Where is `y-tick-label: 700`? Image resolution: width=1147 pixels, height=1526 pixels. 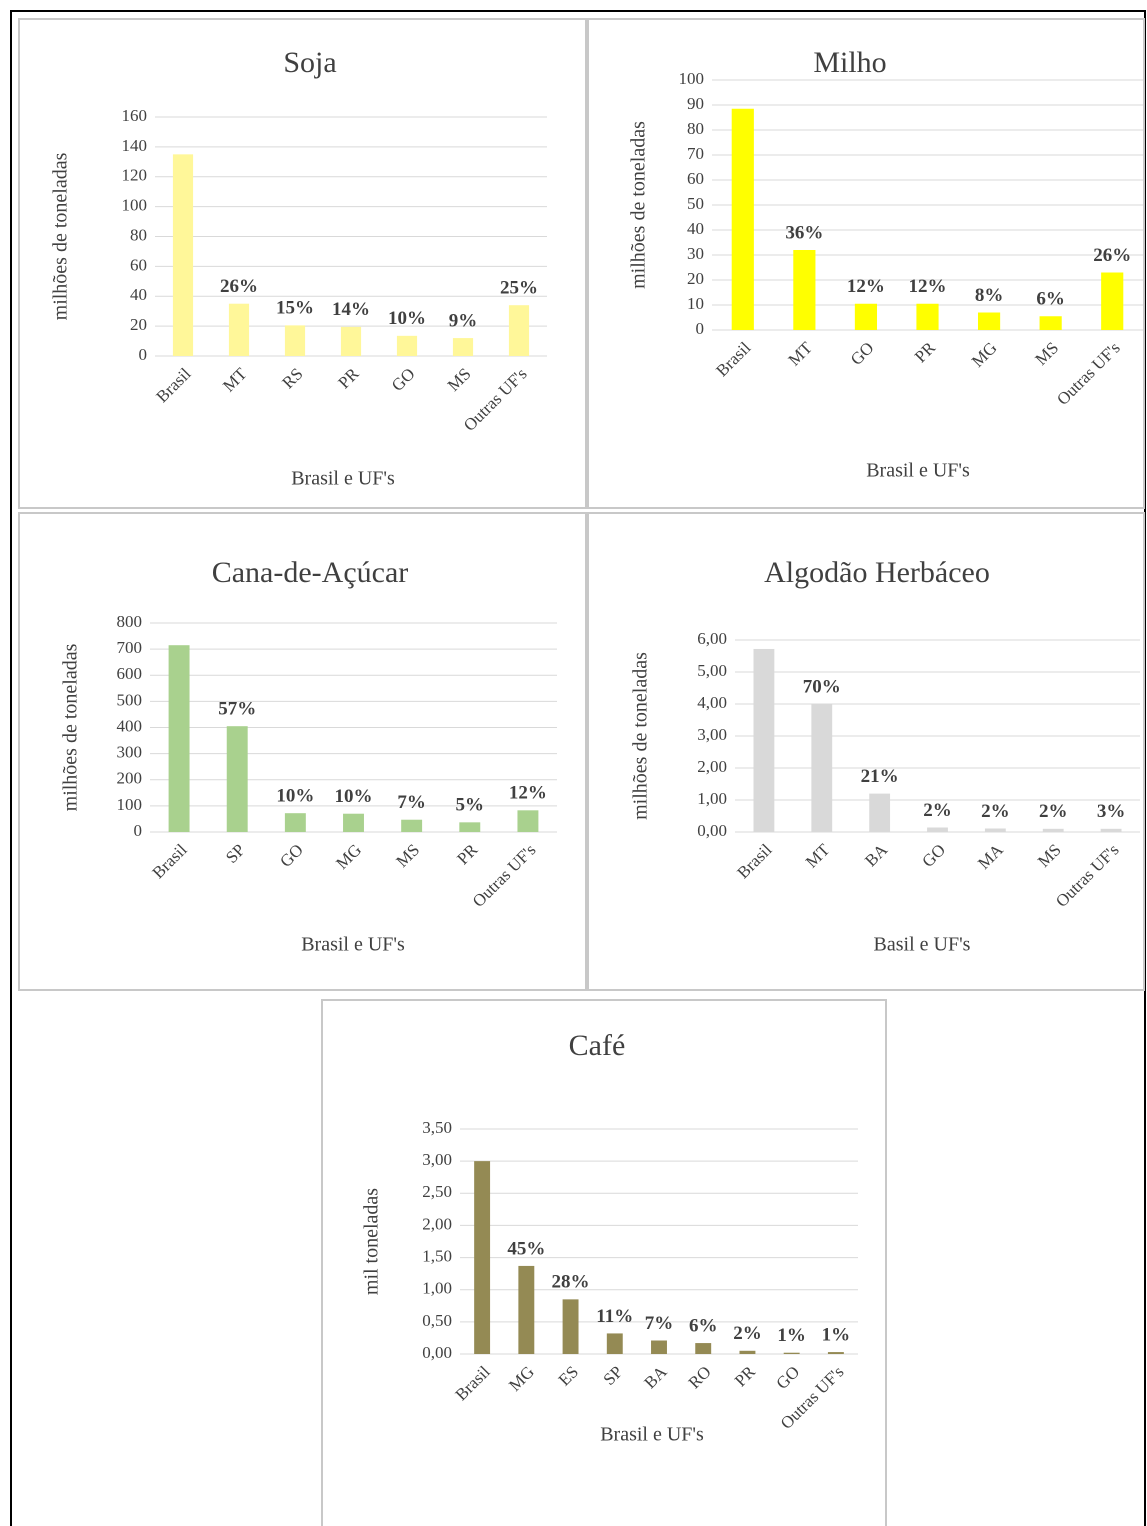
y-tick-label: 700 is located at coordinates (130, 647).